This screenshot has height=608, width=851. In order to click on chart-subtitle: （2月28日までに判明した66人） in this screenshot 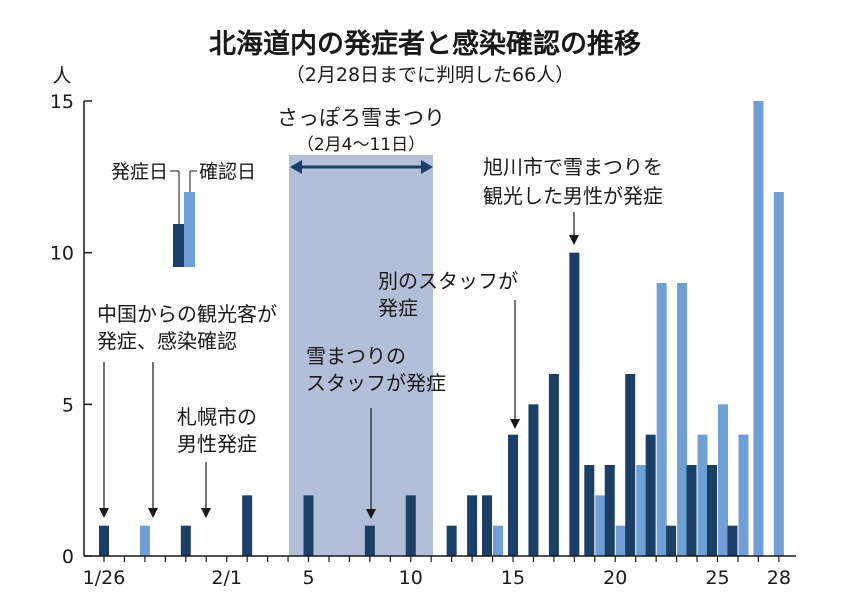, I will do `click(430, 75)`.